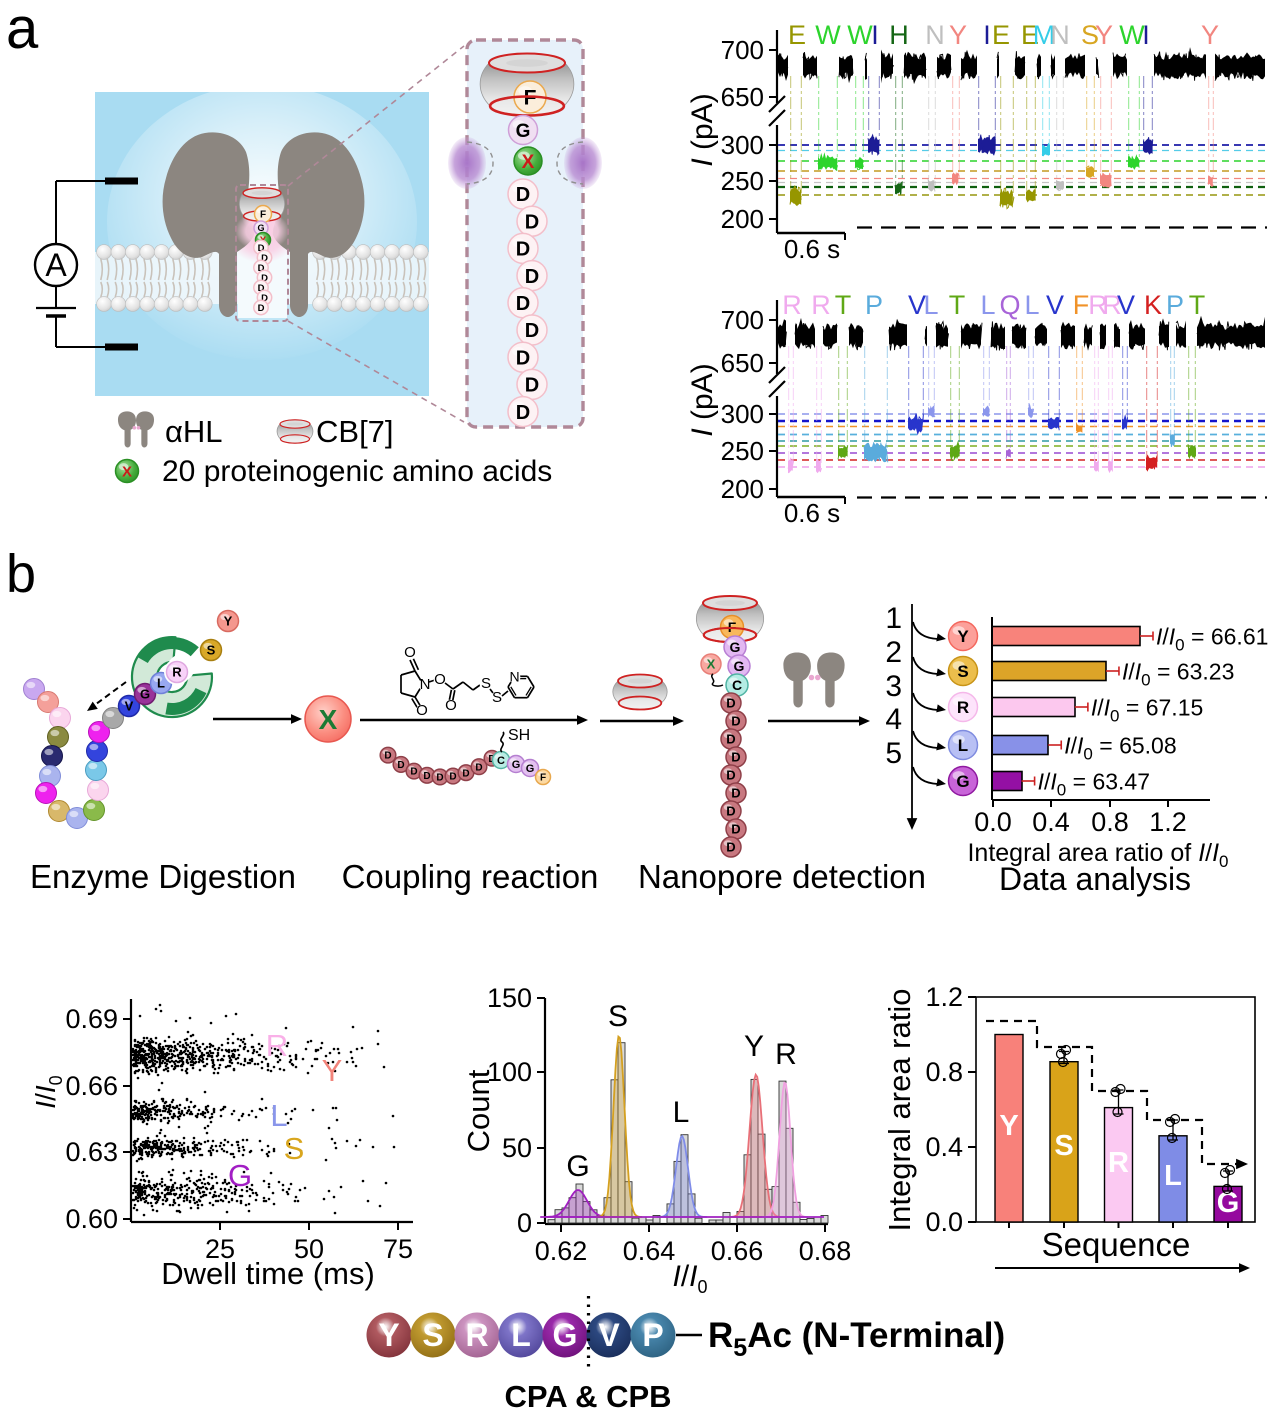 The height and width of the screenshot is (1415, 1269). I want to click on svg-text: I/I0 = 66.61, so click(1212, 639).